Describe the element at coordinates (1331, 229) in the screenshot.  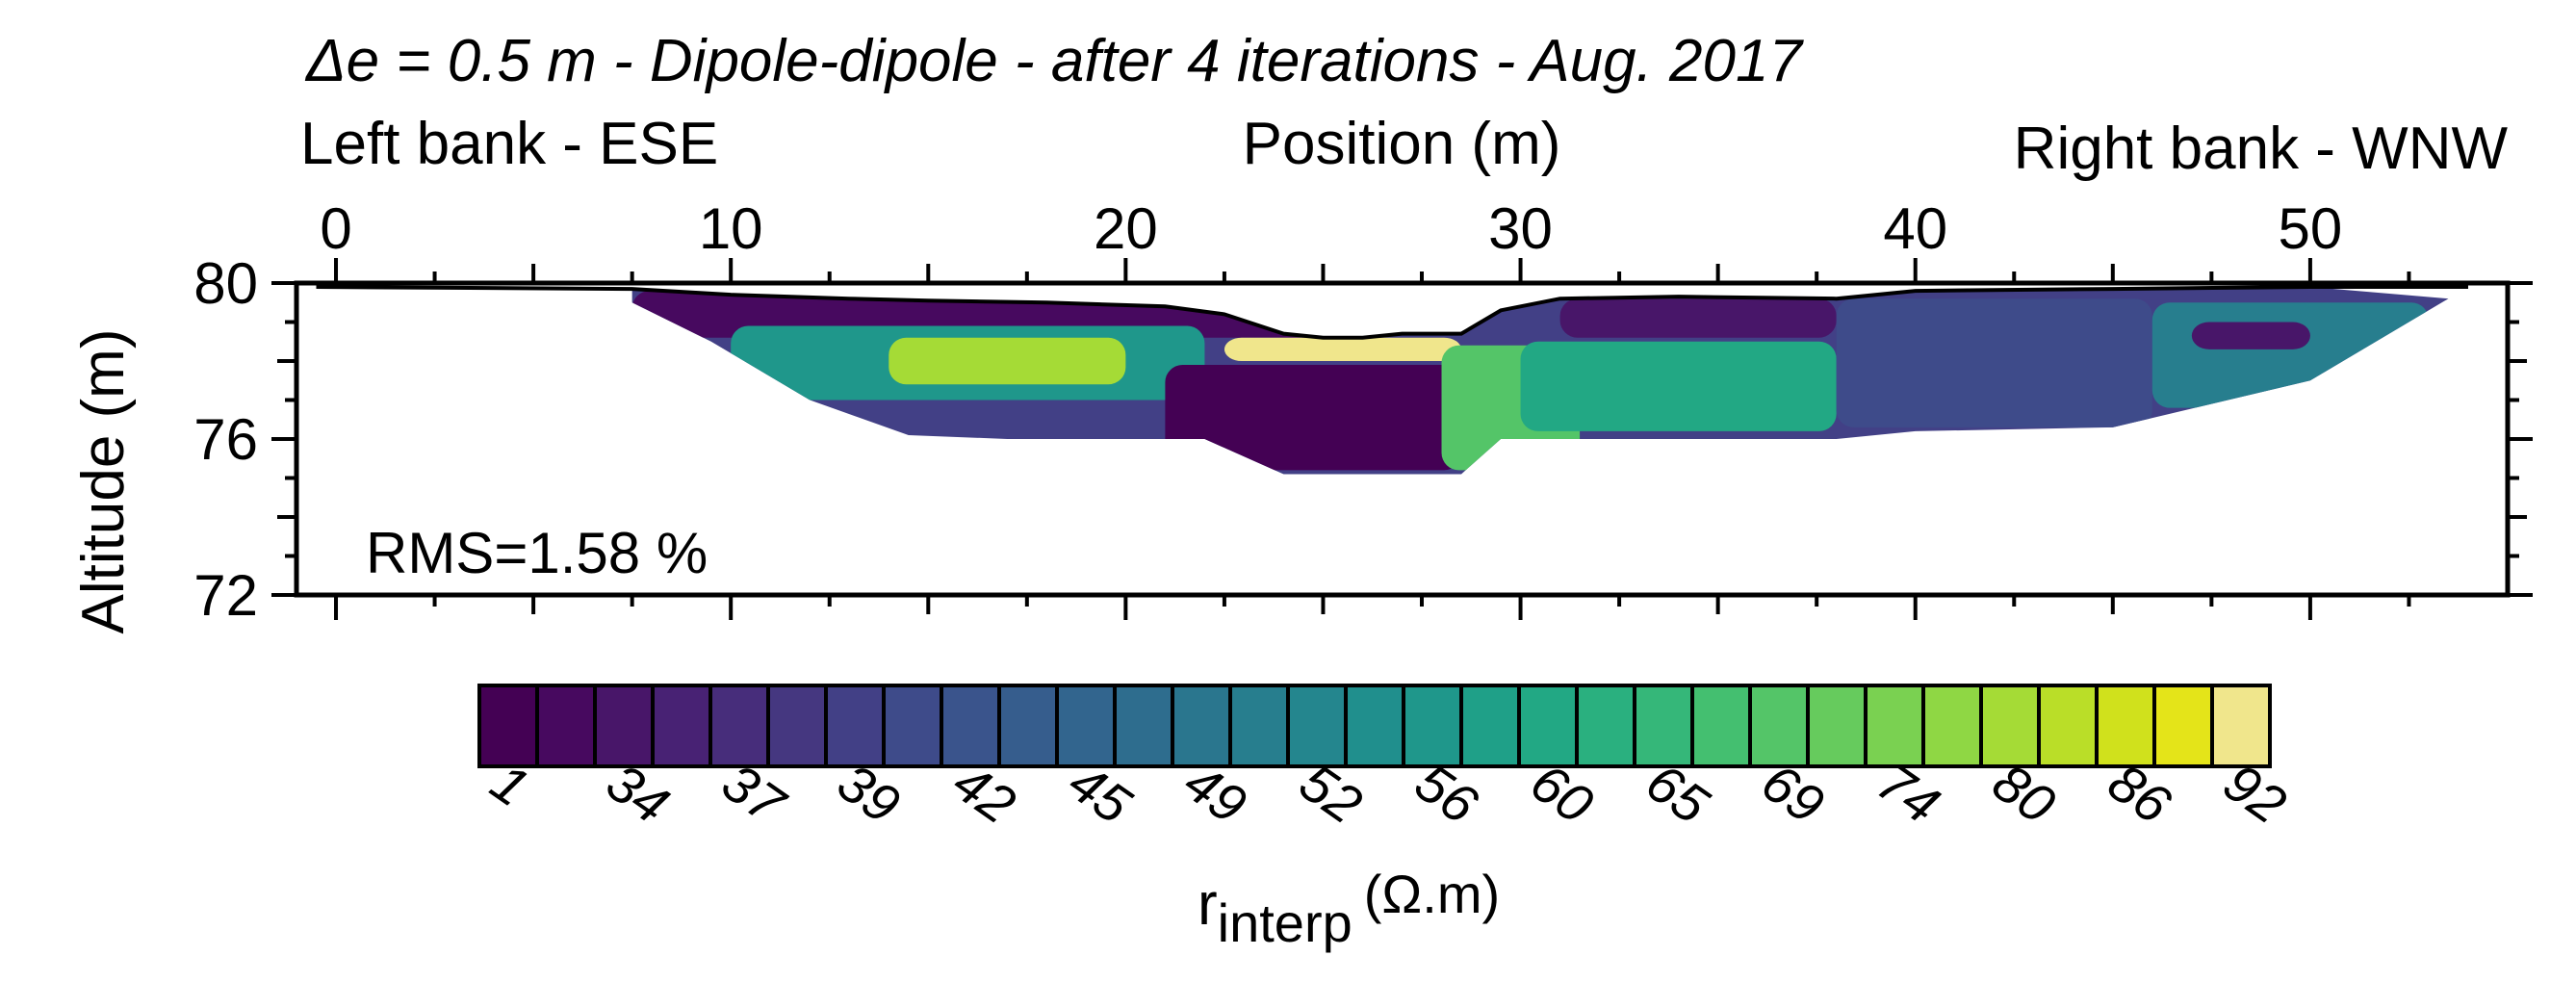
I see `x-tick-labels: 0 10 20 30 40 50` at that location.